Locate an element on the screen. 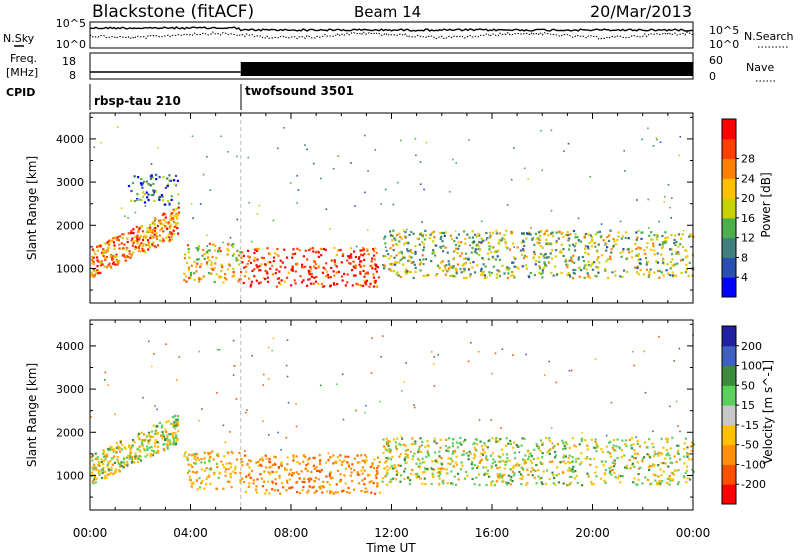 This screenshot has width=800, height=554. freq-tick-top: 18 is located at coordinates (69, 61).